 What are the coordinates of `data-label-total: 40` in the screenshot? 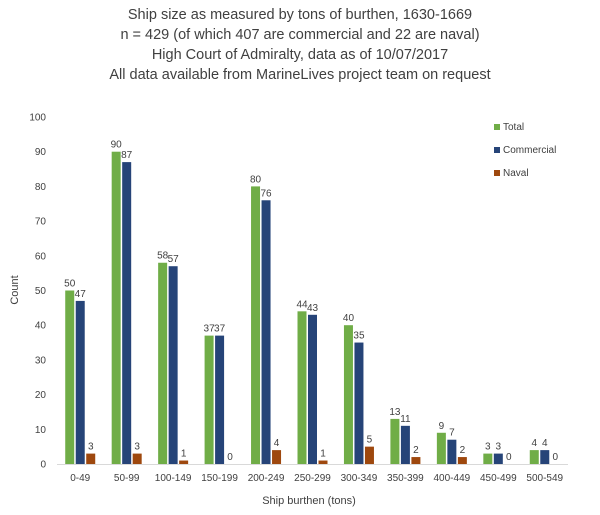 It's located at (349, 318).